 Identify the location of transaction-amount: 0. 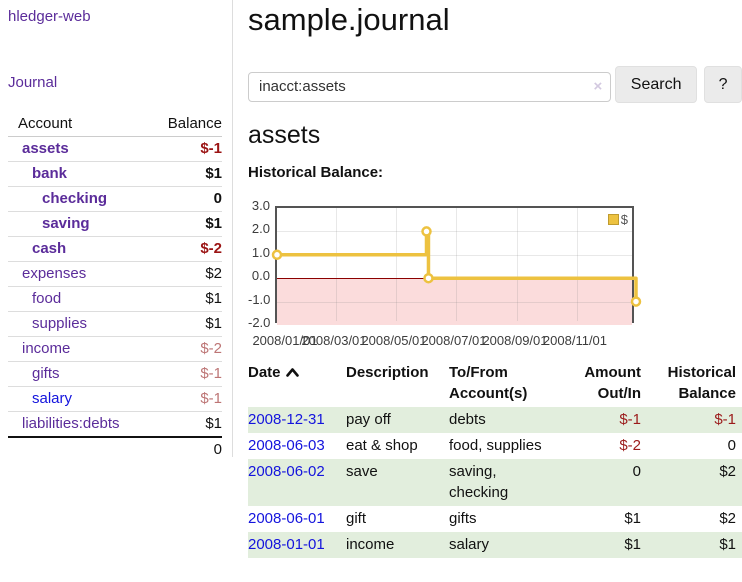
(636, 471).